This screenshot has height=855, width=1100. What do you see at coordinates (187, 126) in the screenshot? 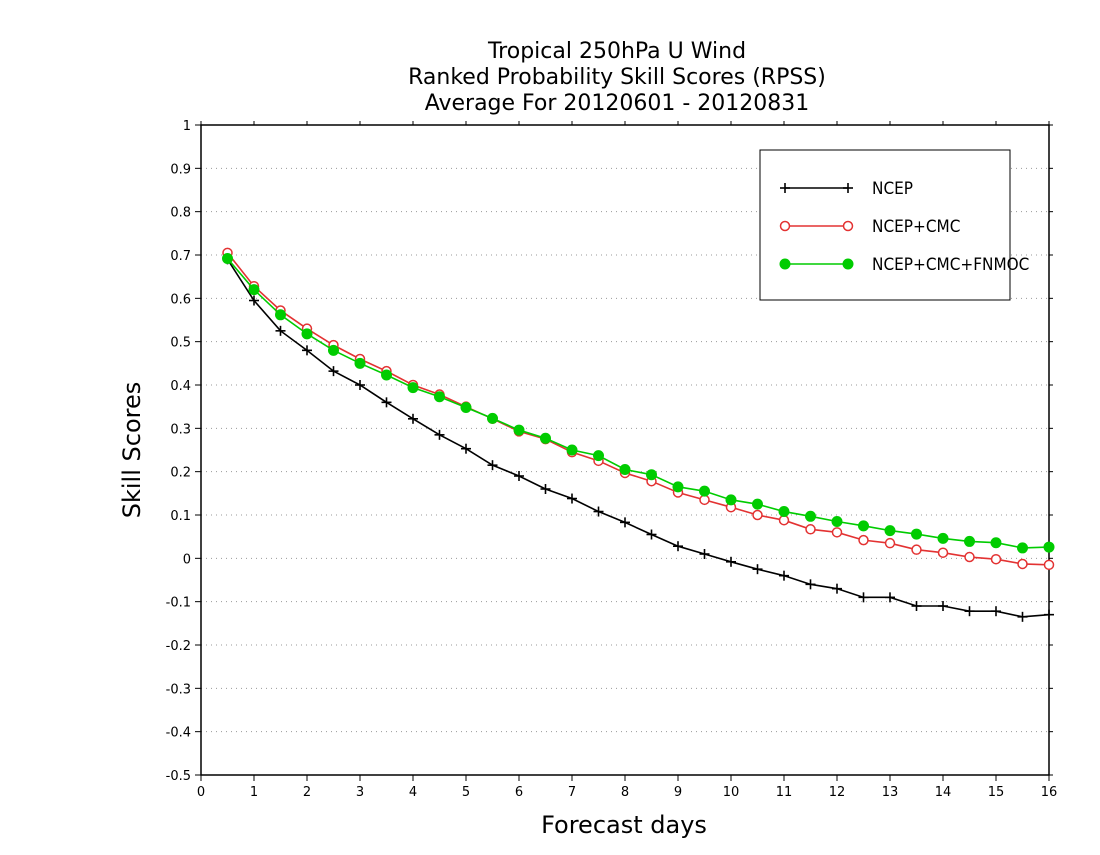
I see `y-tick-label: 1` at bounding box center [187, 126].